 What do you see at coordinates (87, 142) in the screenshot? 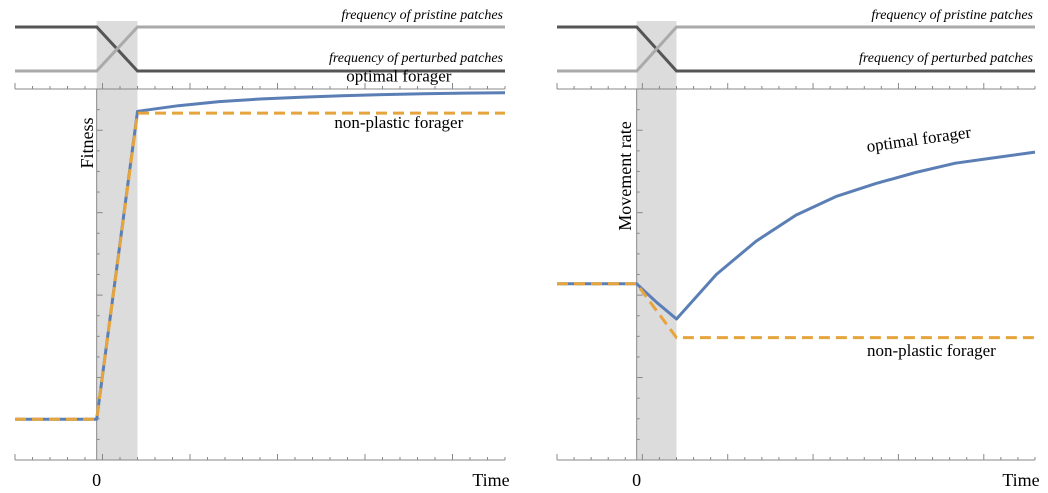
I see `y-axis-label: Fitness` at bounding box center [87, 142].